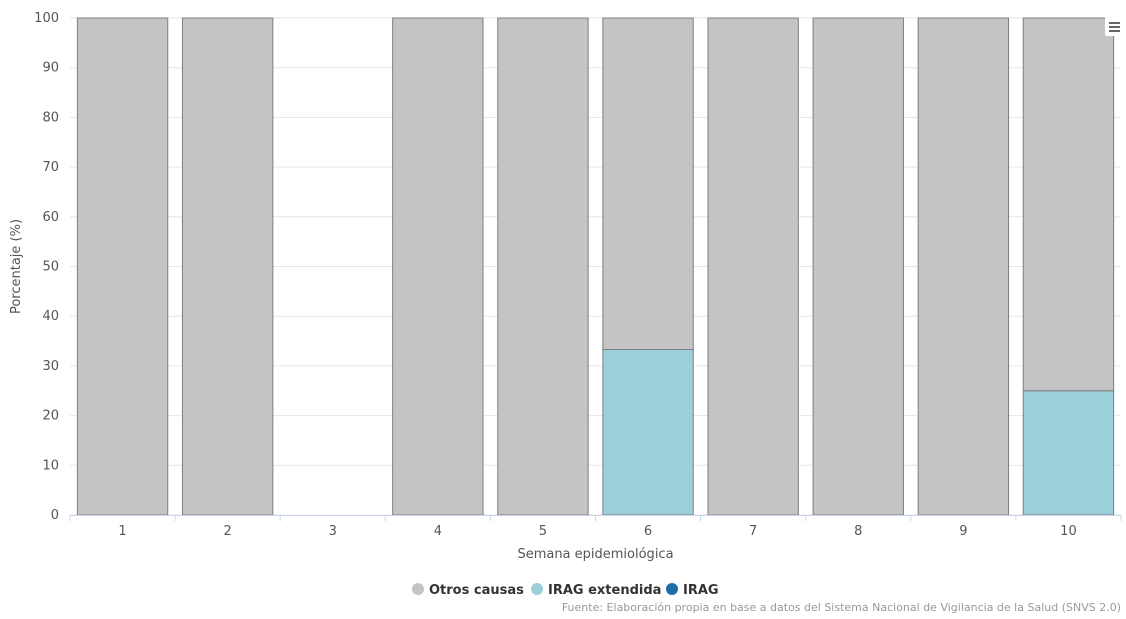  What do you see at coordinates (543, 531) in the screenshot?
I see `x-tick-label: 5` at bounding box center [543, 531].